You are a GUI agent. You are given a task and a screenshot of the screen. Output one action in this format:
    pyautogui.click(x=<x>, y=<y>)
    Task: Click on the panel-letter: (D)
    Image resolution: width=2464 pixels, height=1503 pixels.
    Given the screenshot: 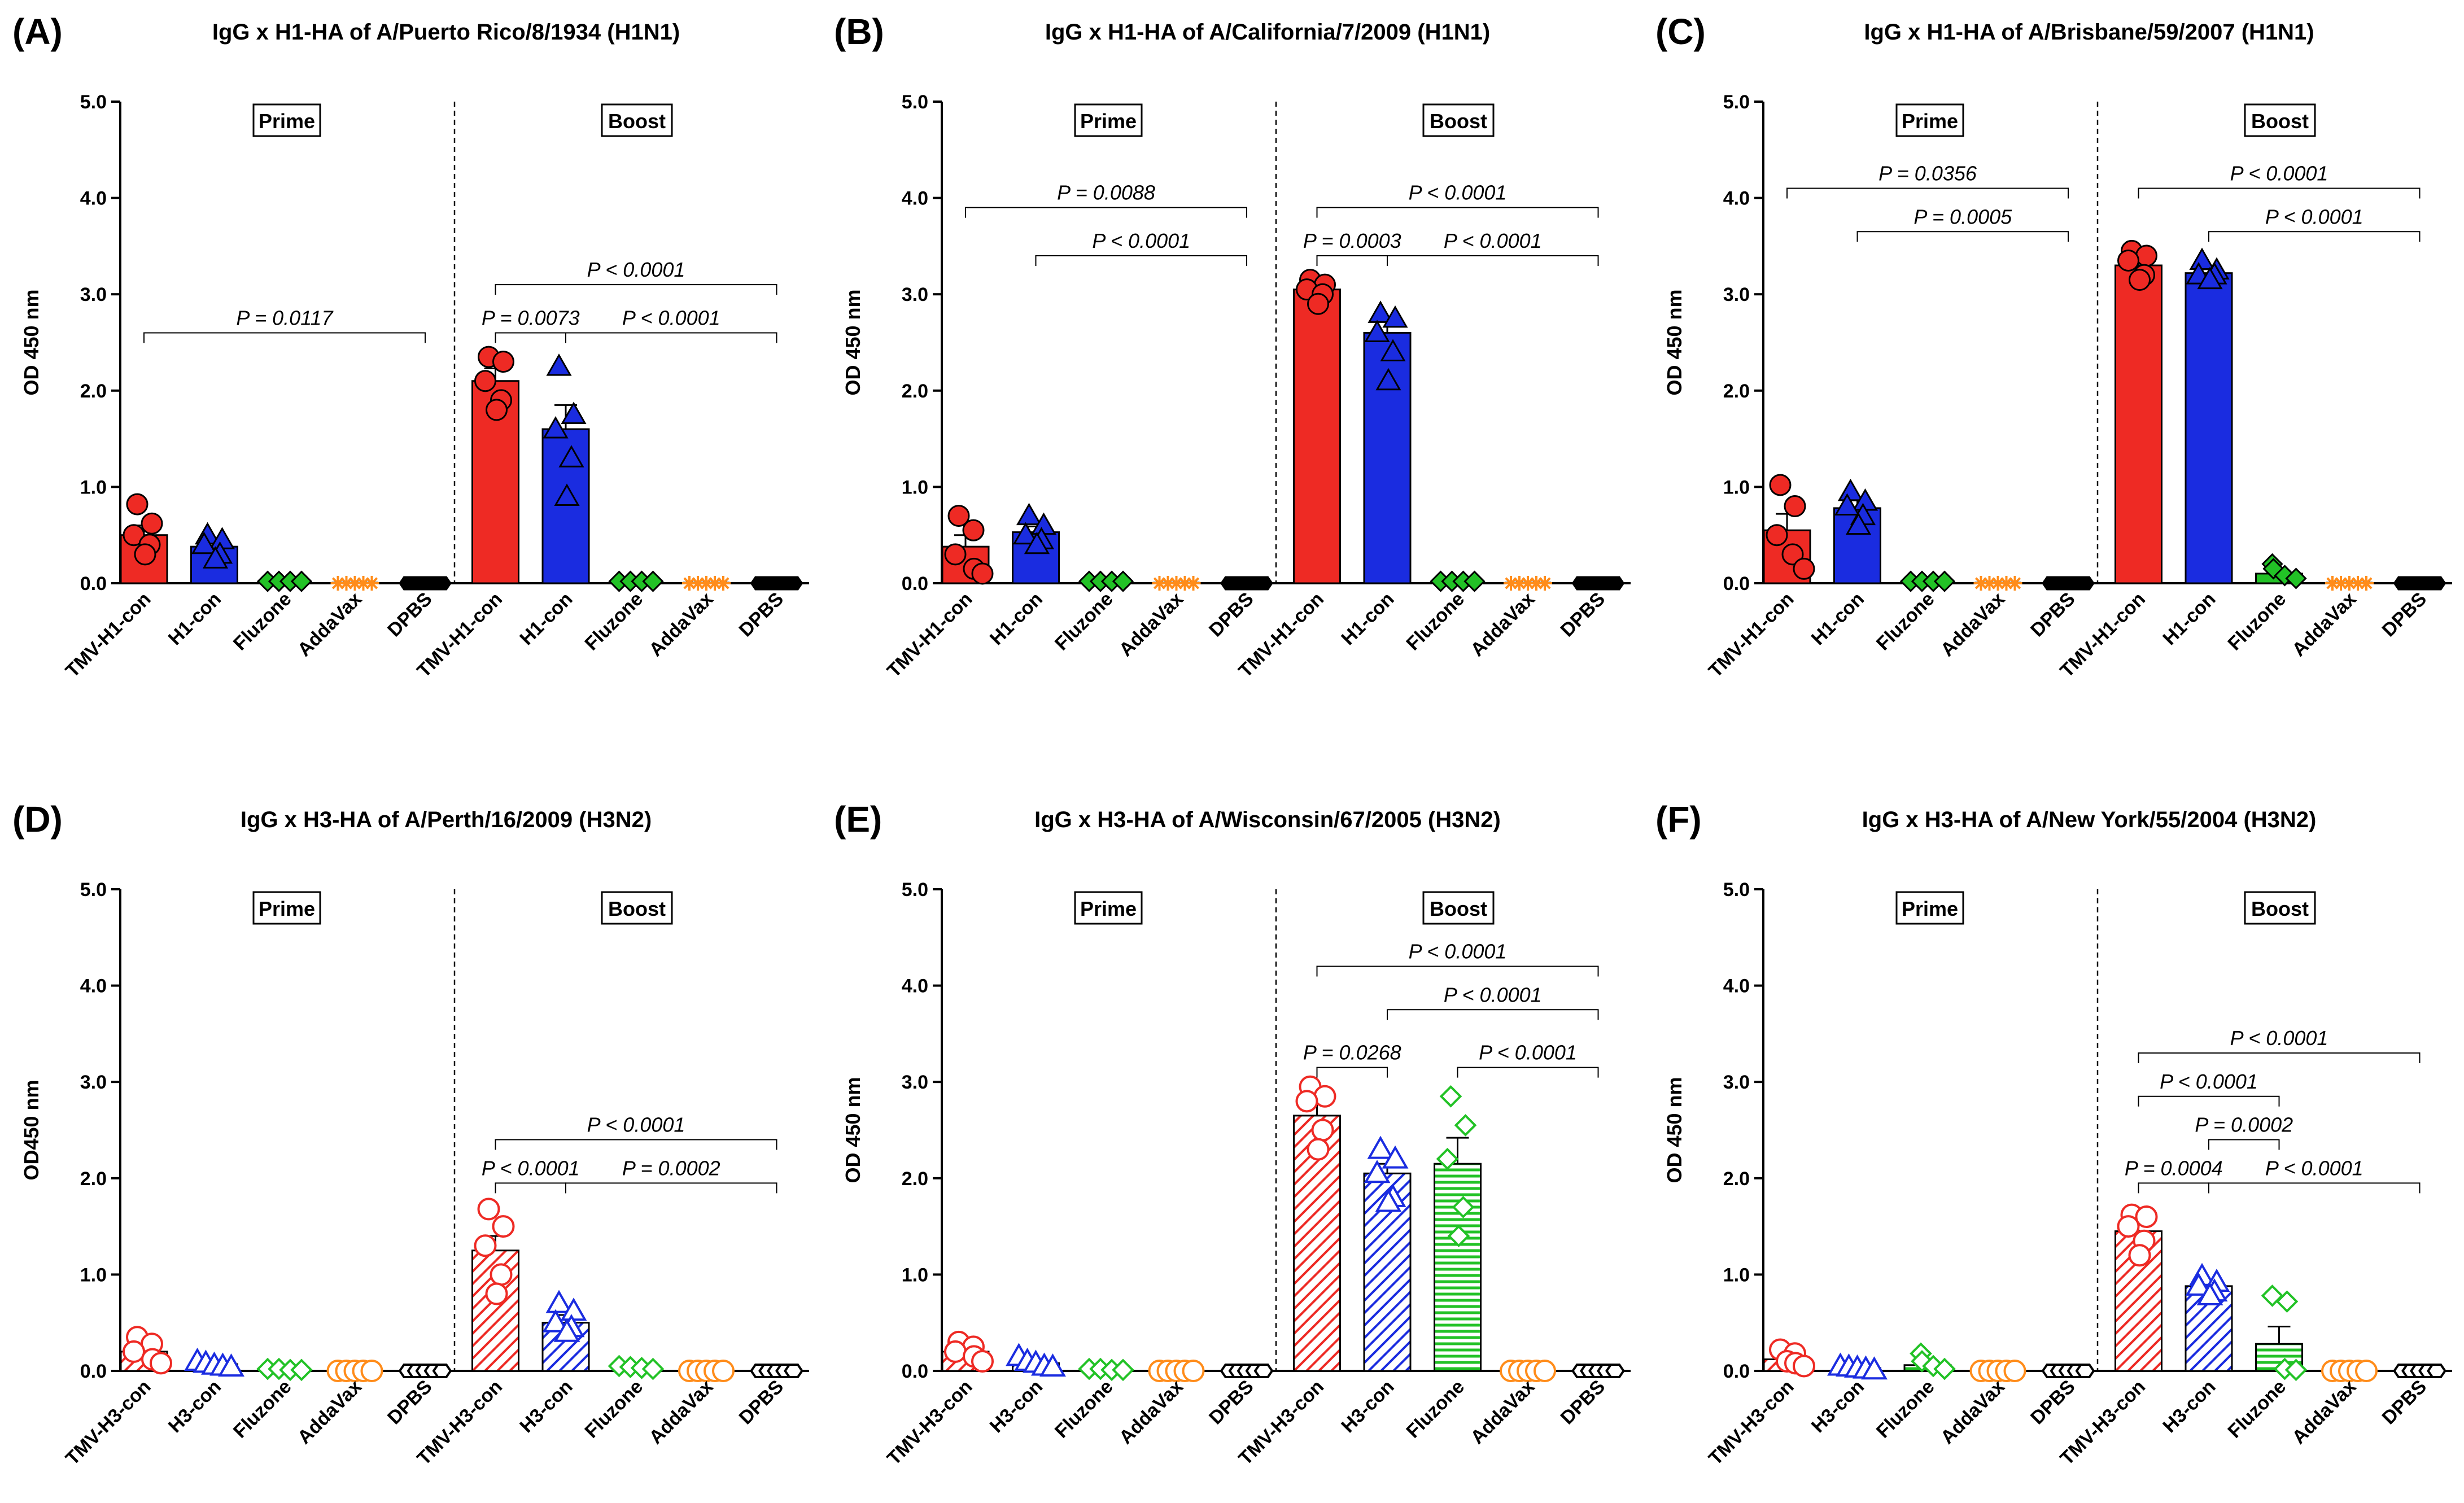 What is the action you would take?
    pyautogui.click(x=37, y=819)
    